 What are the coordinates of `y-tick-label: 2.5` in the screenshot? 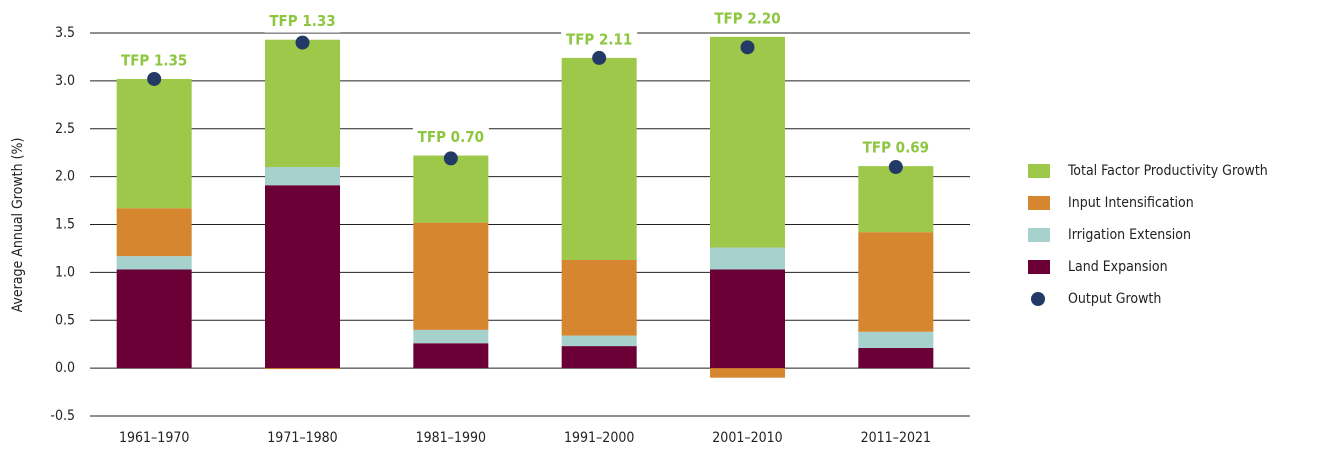 It's located at (65, 129).